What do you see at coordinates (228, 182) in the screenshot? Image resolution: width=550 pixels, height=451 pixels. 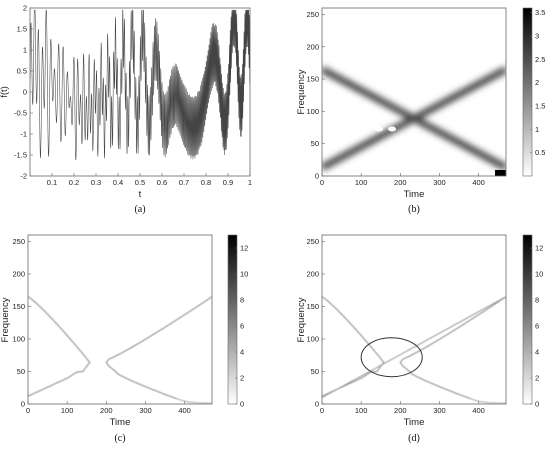 I see `x-tick-label: 0.9` at bounding box center [228, 182].